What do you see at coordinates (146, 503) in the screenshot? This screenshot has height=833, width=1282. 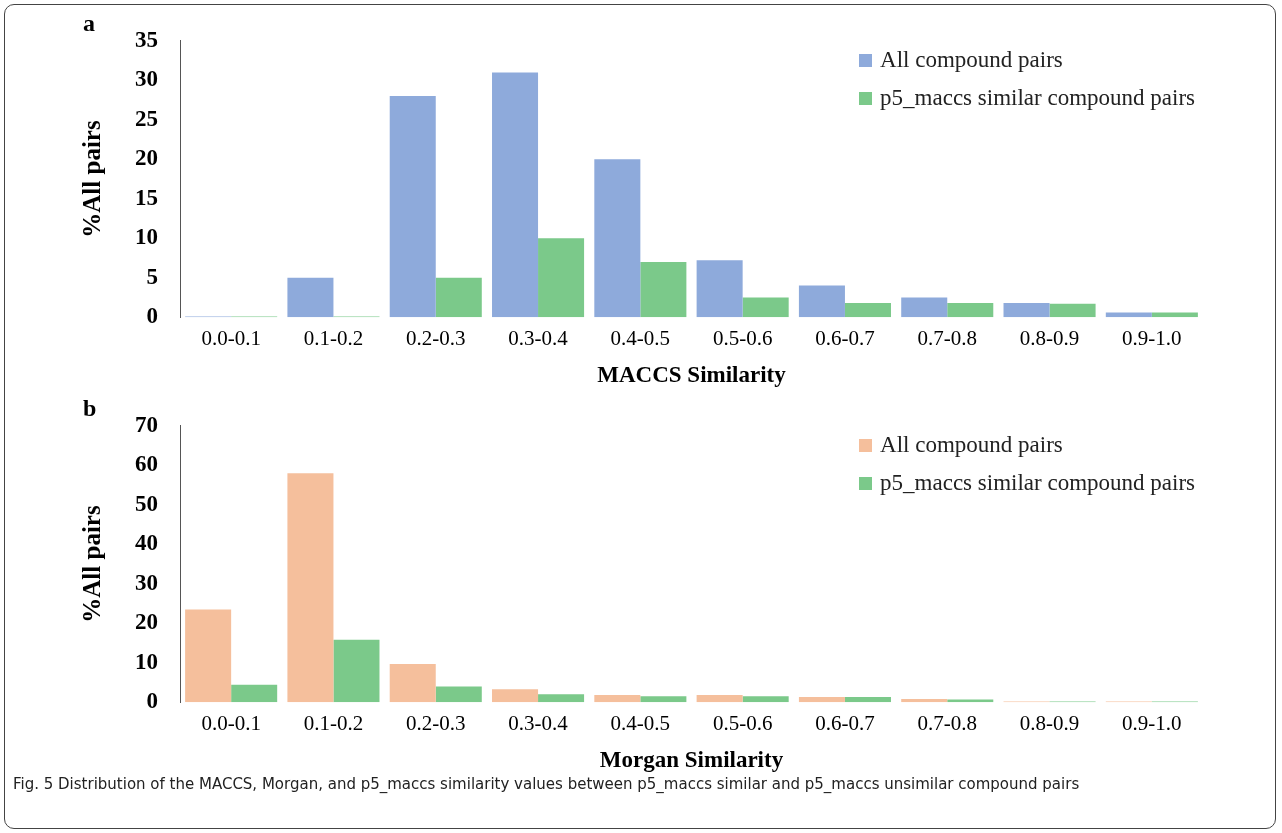 I see `y-tick-label: 50` at bounding box center [146, 503].